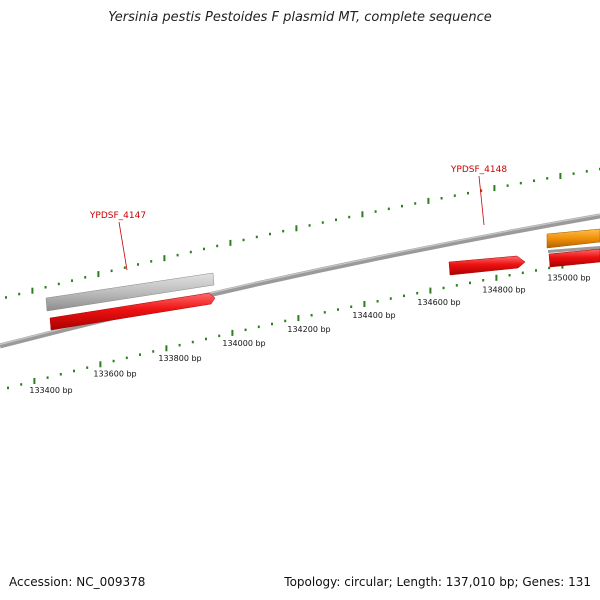  Describe the element at coordinates (574, 249) in the screenshot. I see `gene-gray-thin-feature` at that location.